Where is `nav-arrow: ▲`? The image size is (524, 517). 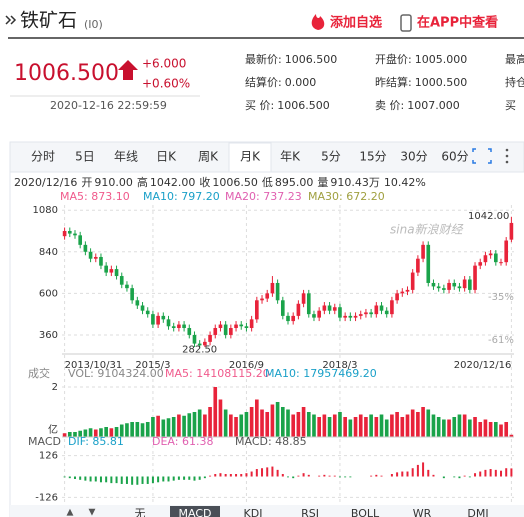 nav-arrow: ▲ is located at coordinates (70, 512).